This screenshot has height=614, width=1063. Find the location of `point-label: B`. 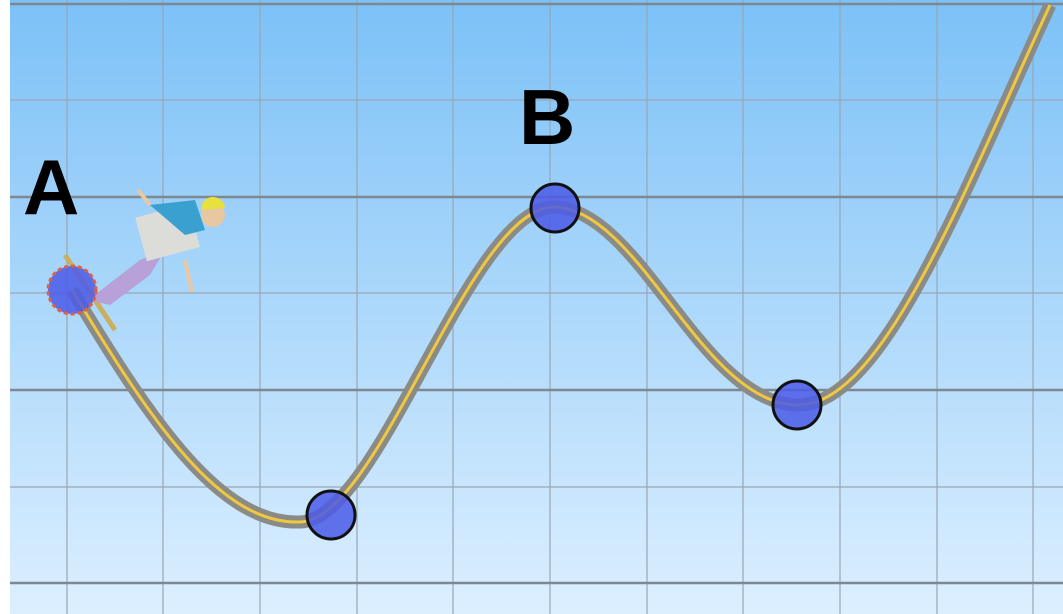

point-label: B is located at coordinates (547, 117).